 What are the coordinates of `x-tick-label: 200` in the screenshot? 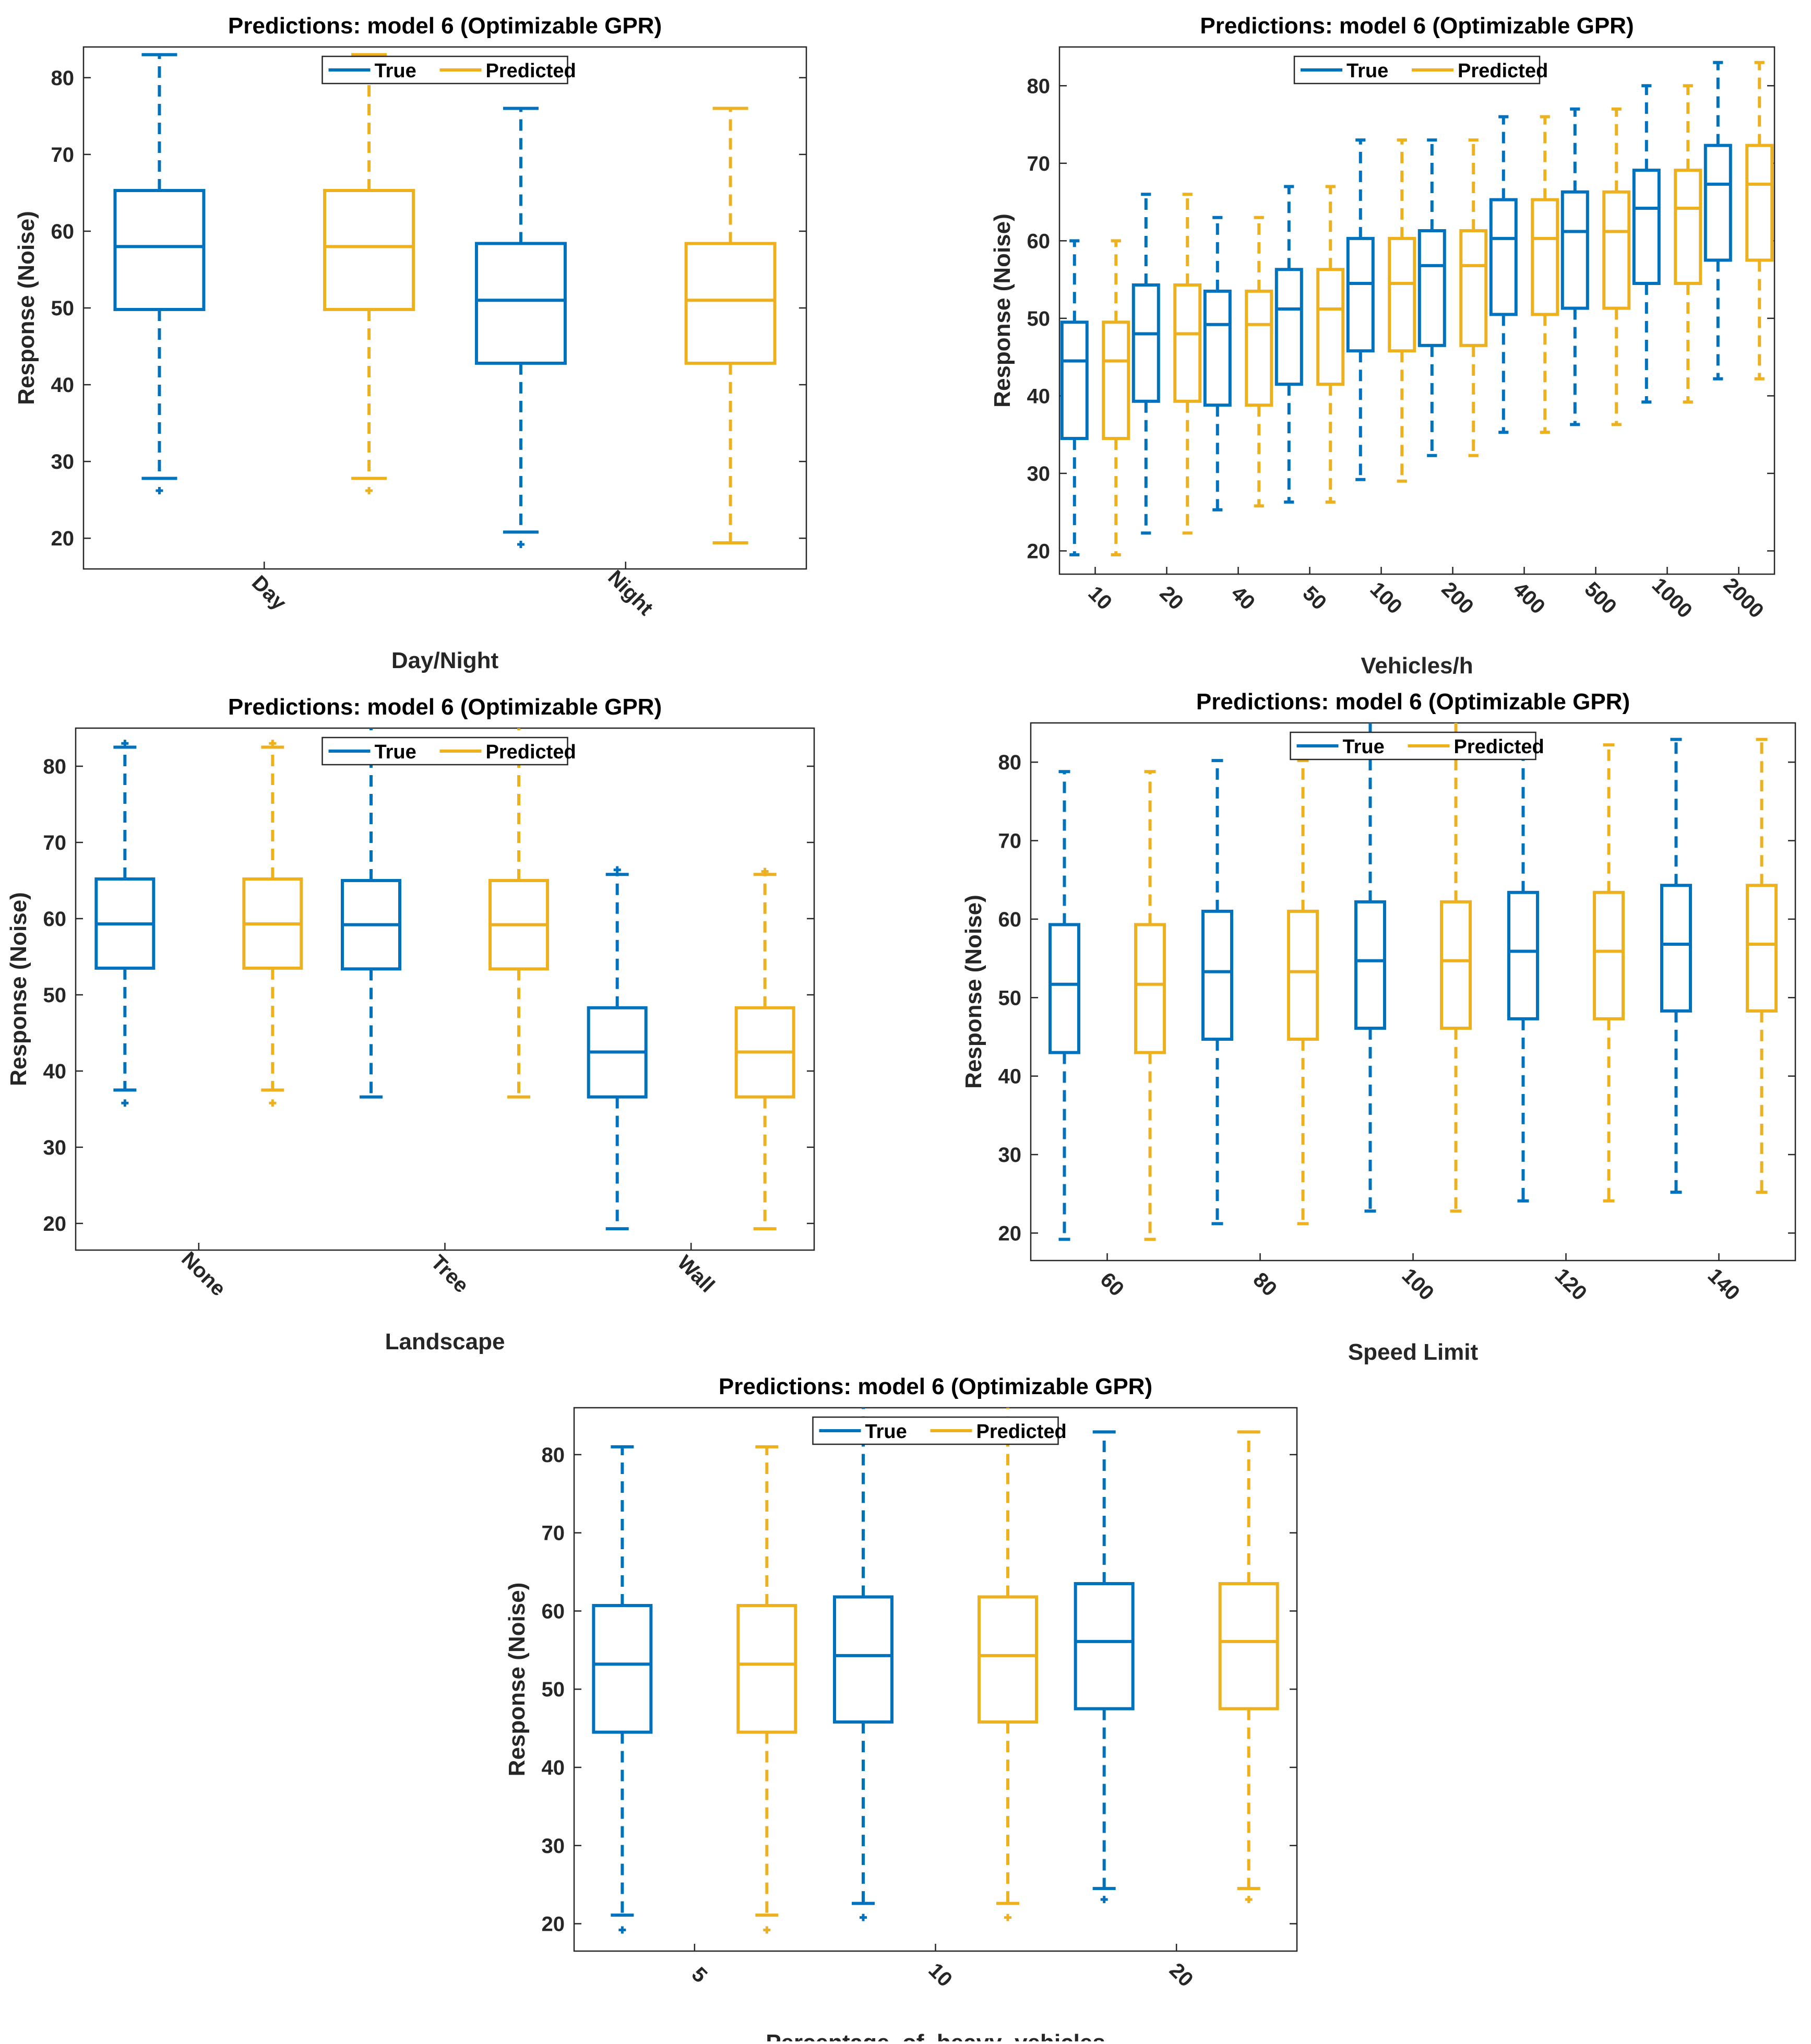 It's located at (1458, 598).